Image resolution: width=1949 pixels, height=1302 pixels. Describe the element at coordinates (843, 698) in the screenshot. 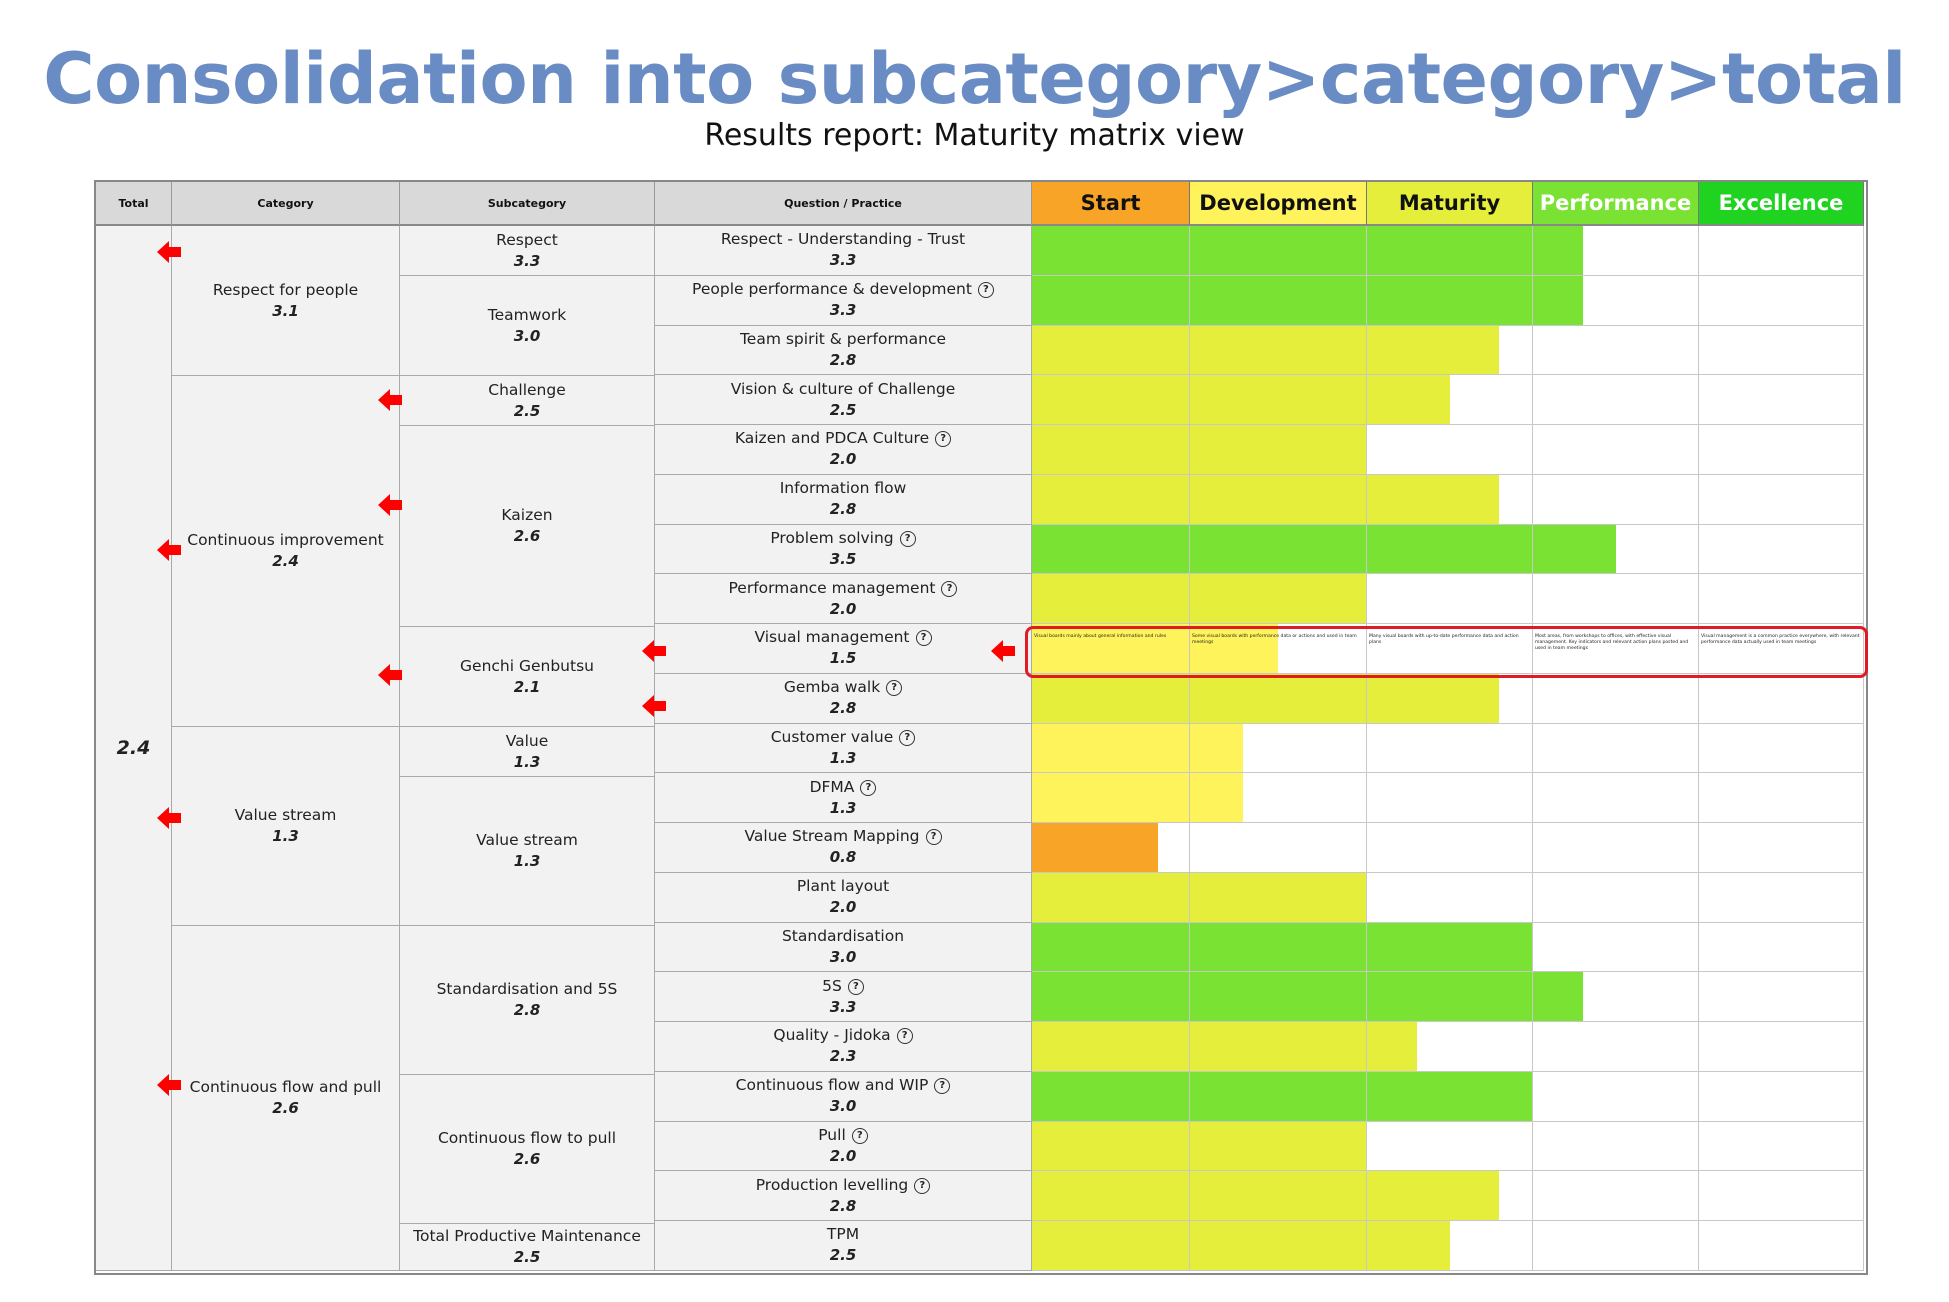

I see `question-row: Gemba walk? 2.8` at that location.